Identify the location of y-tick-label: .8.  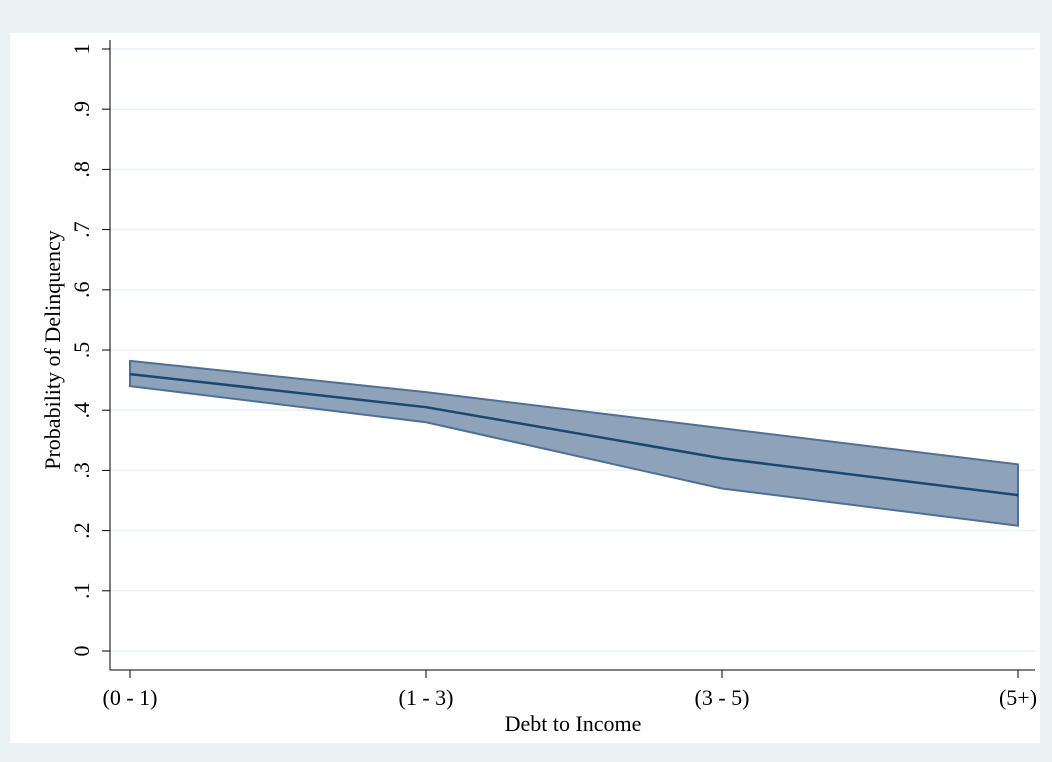
(81, 169).